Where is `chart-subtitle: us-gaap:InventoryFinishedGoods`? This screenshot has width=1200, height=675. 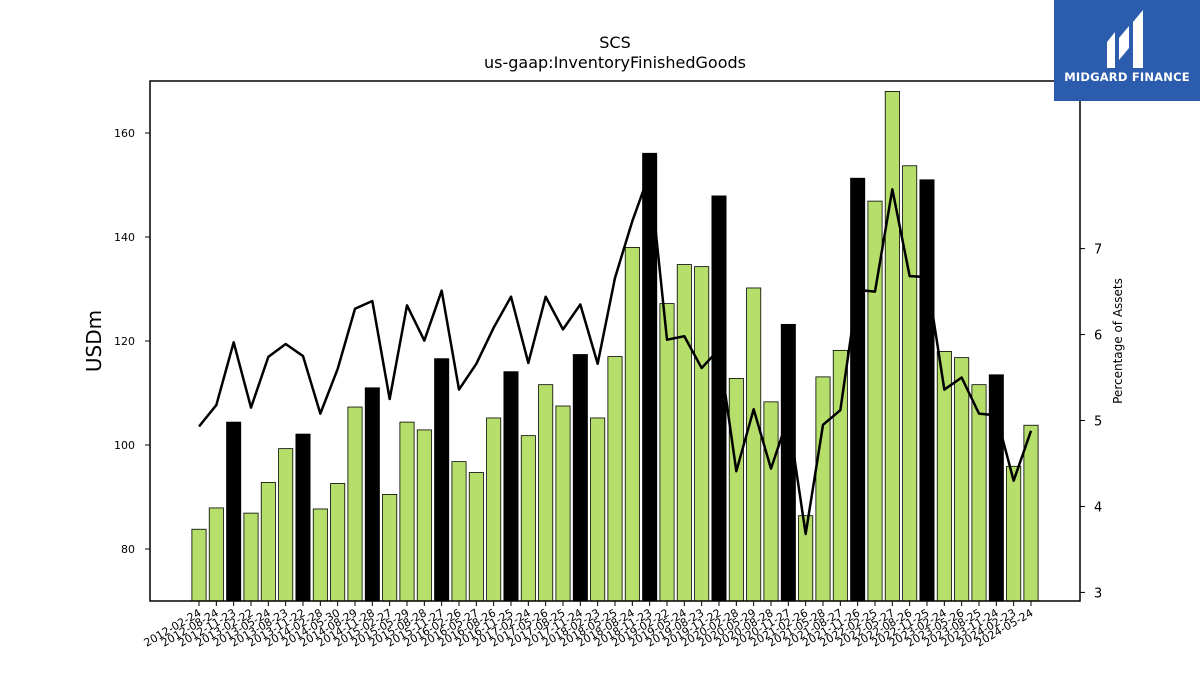
chart-subtitle: us-gaap:InventoryFinishedGoods is located at coordinates (615, 62).